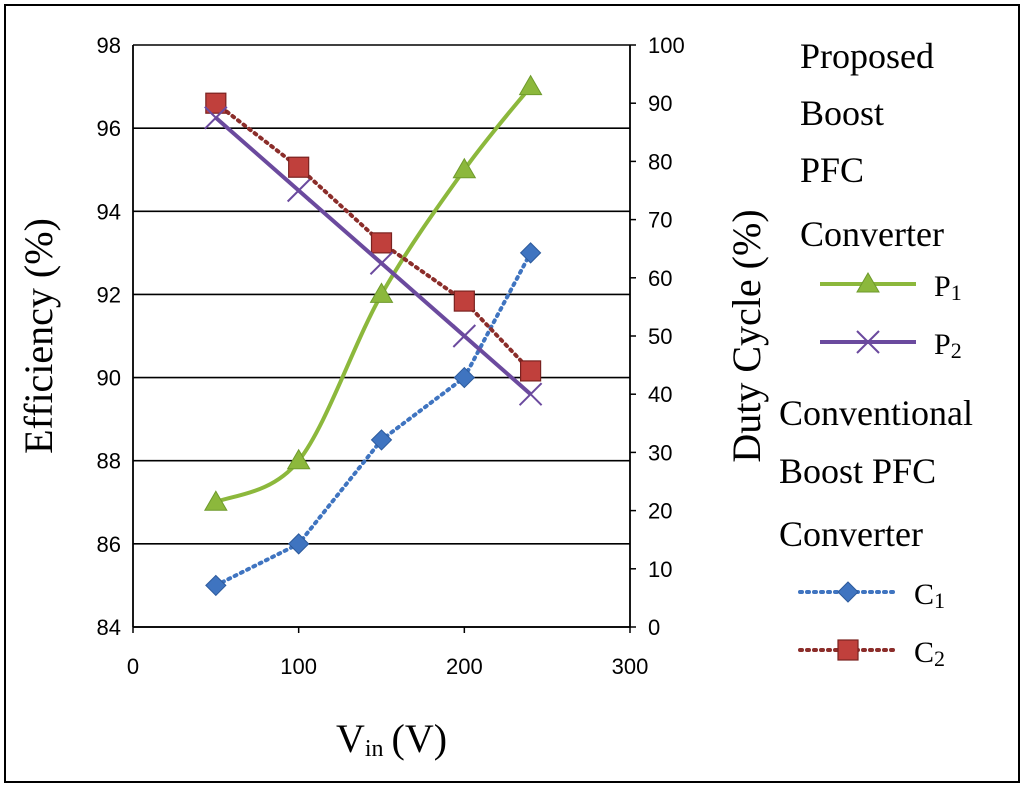 The height and width of the screenshot is (792, 1024). What do you see at coordinates (109, 294) in the screenshot?
I see `y-tick-label: 92` at bounding box center [109, 294].